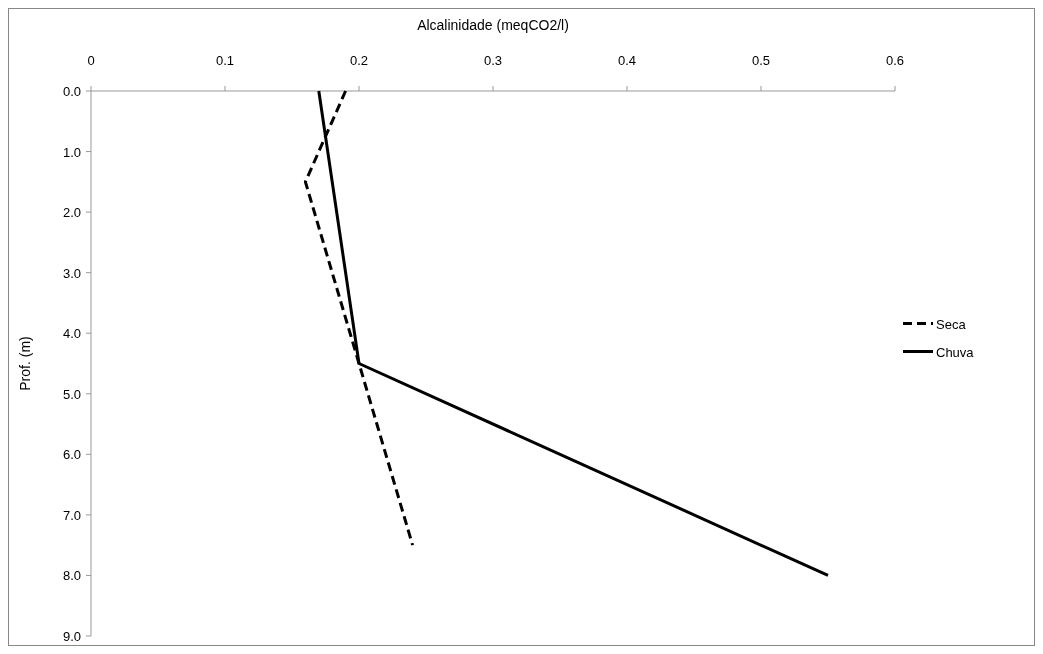  Describe the element at coordinates (71, 334) in the screenshot. I see `y-tick-label: 4.0` at that location.